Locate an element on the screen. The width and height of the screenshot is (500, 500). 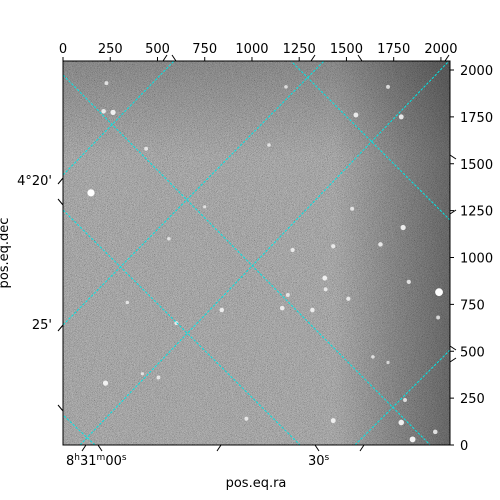
x-axis-label: pos.eq.ra is located at coordinates (256, 483).